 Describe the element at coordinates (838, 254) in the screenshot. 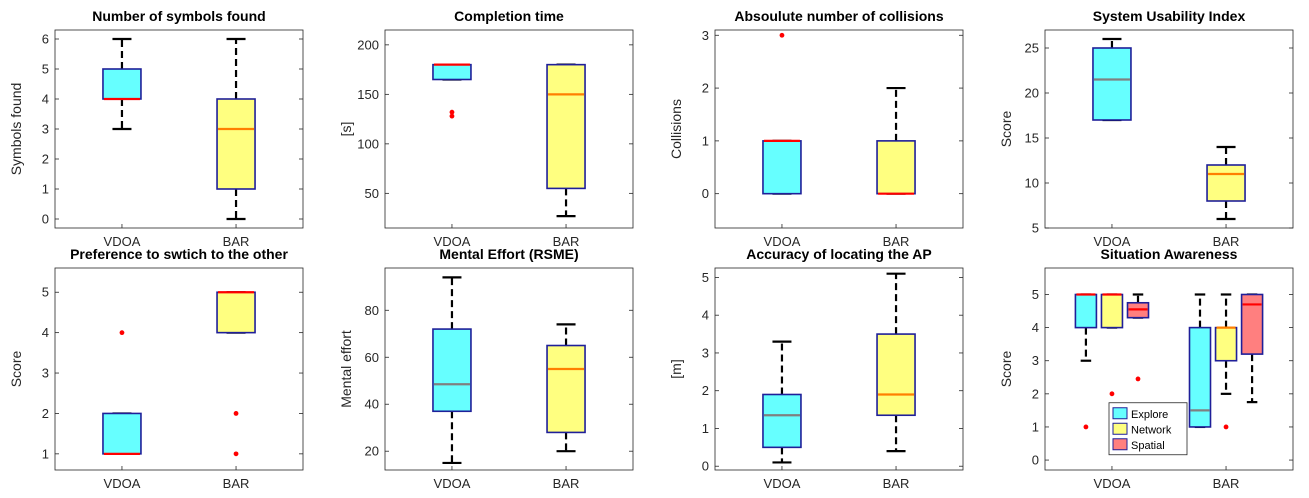

I see `chart-title: Accuracy of locating the AP` at that location.